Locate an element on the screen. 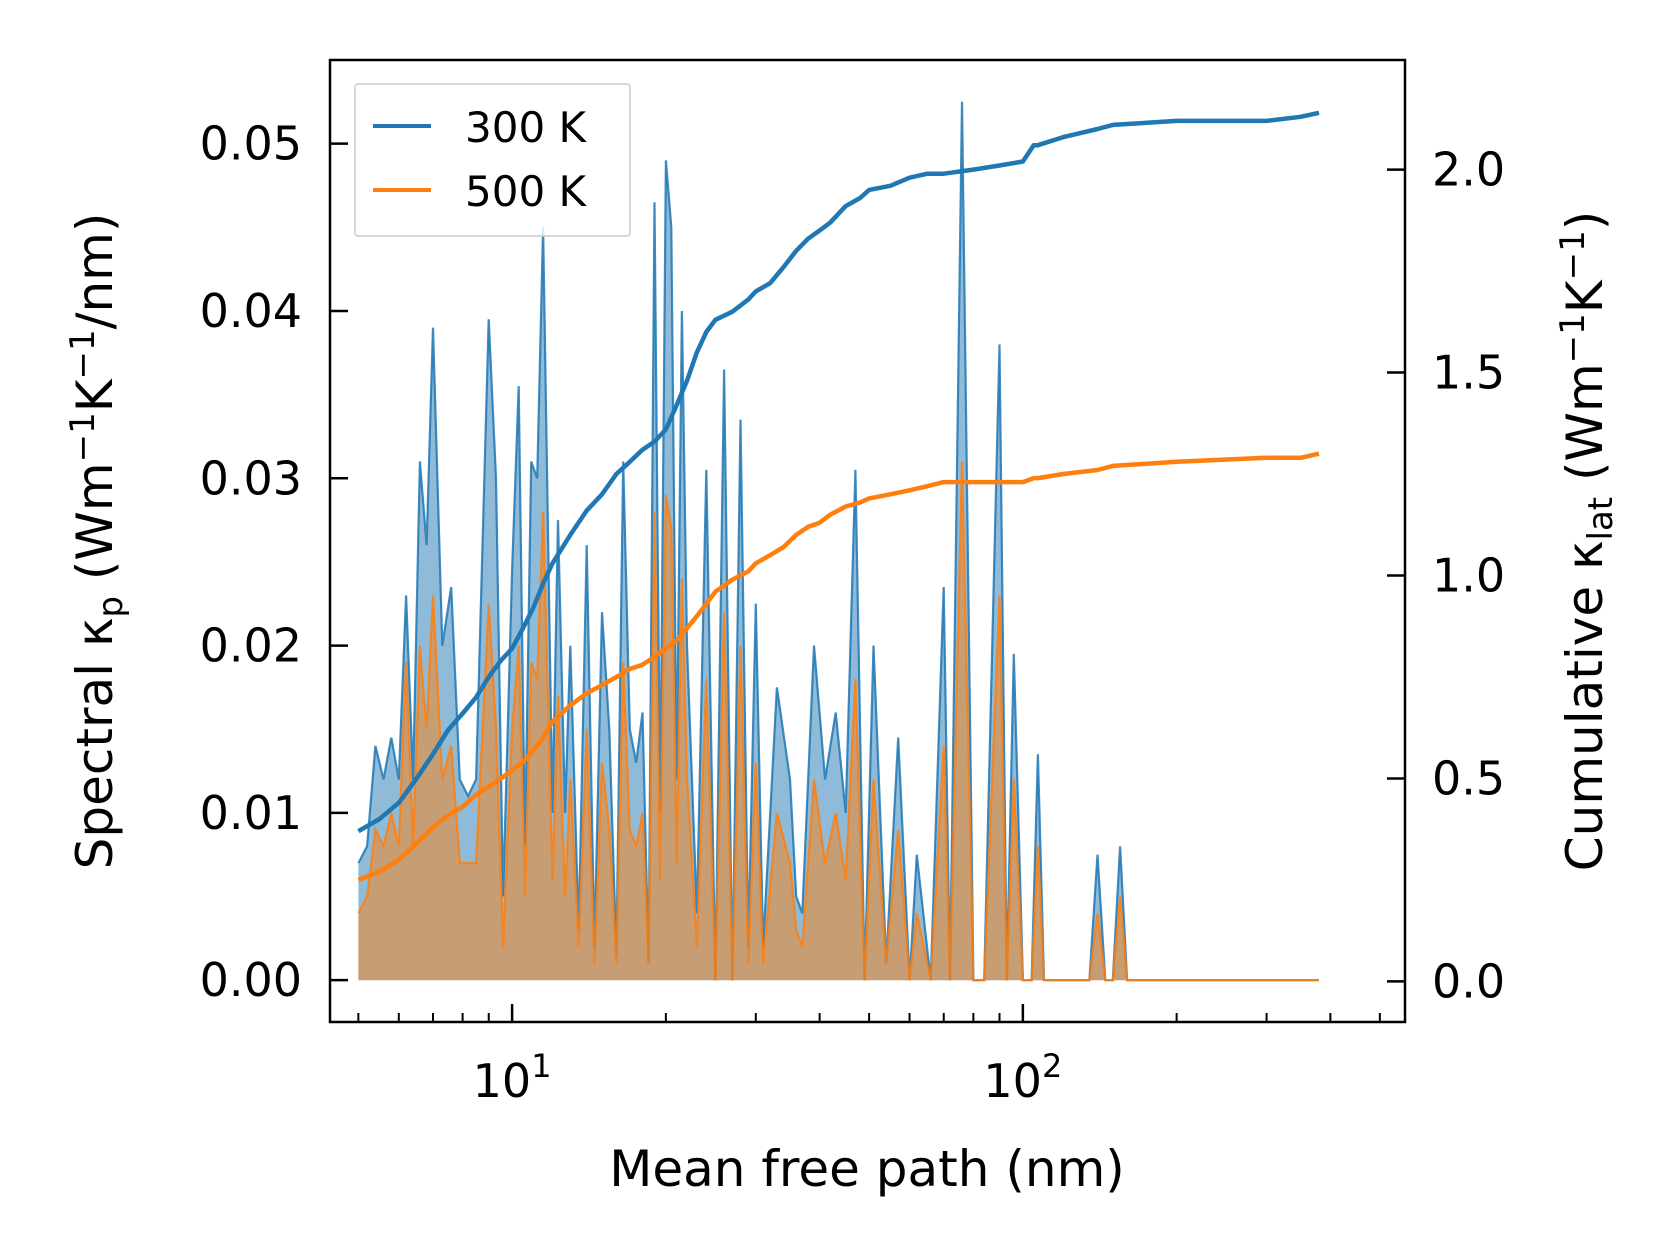  left-y-axis-label-sup-b: −1 is located at coordinates (83, 354).